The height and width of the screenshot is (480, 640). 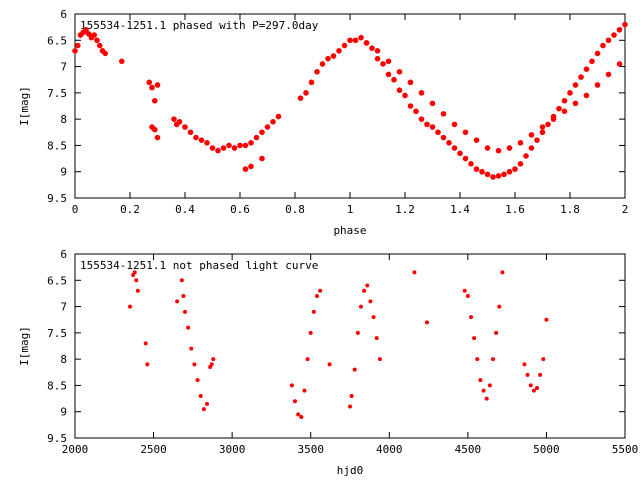 What do you see at coordinates (75, 209) in the screenshot?
I see `x-tick-label: 0` at bounding box center [75, 209].